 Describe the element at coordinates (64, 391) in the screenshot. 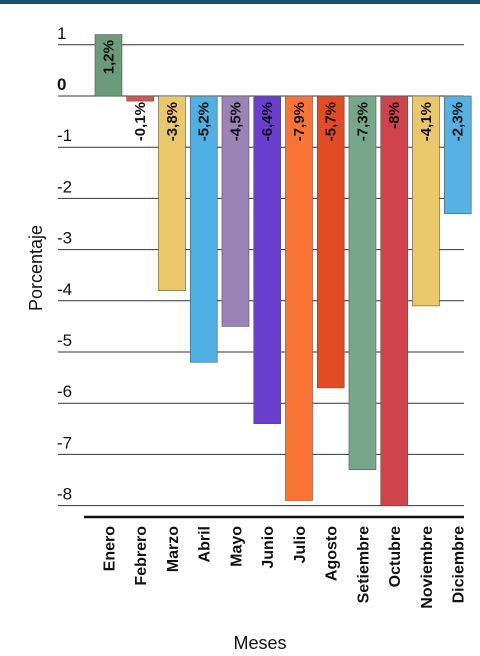

I see `y-tick-label: -6` at that location.